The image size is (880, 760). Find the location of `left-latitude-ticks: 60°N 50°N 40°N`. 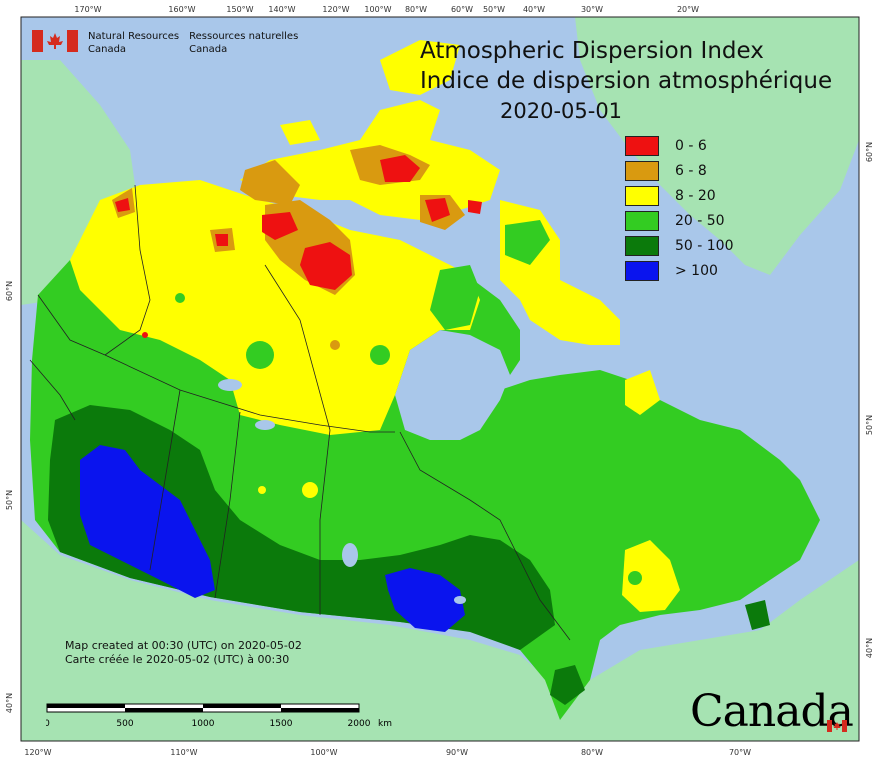

left-latitude-ticks: 60°N 50°N 40°N is located at coordinates (9, 497).